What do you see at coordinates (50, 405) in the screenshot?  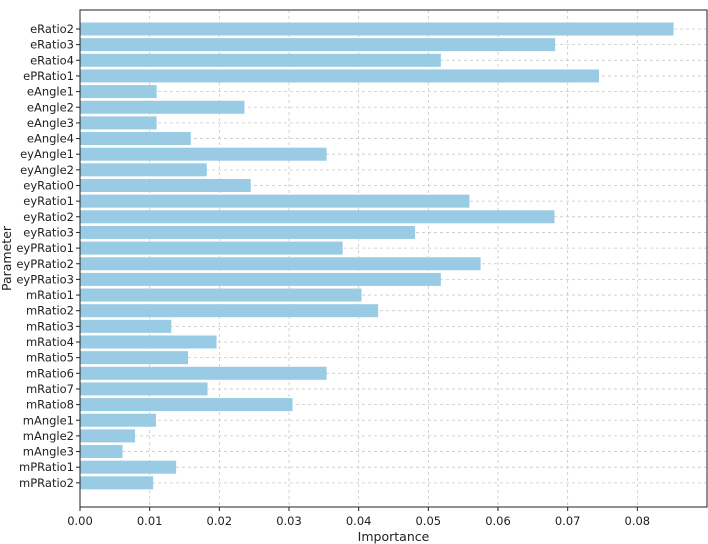 I see `y-tick-label: mRatio8` at bounding box center [50, 405].